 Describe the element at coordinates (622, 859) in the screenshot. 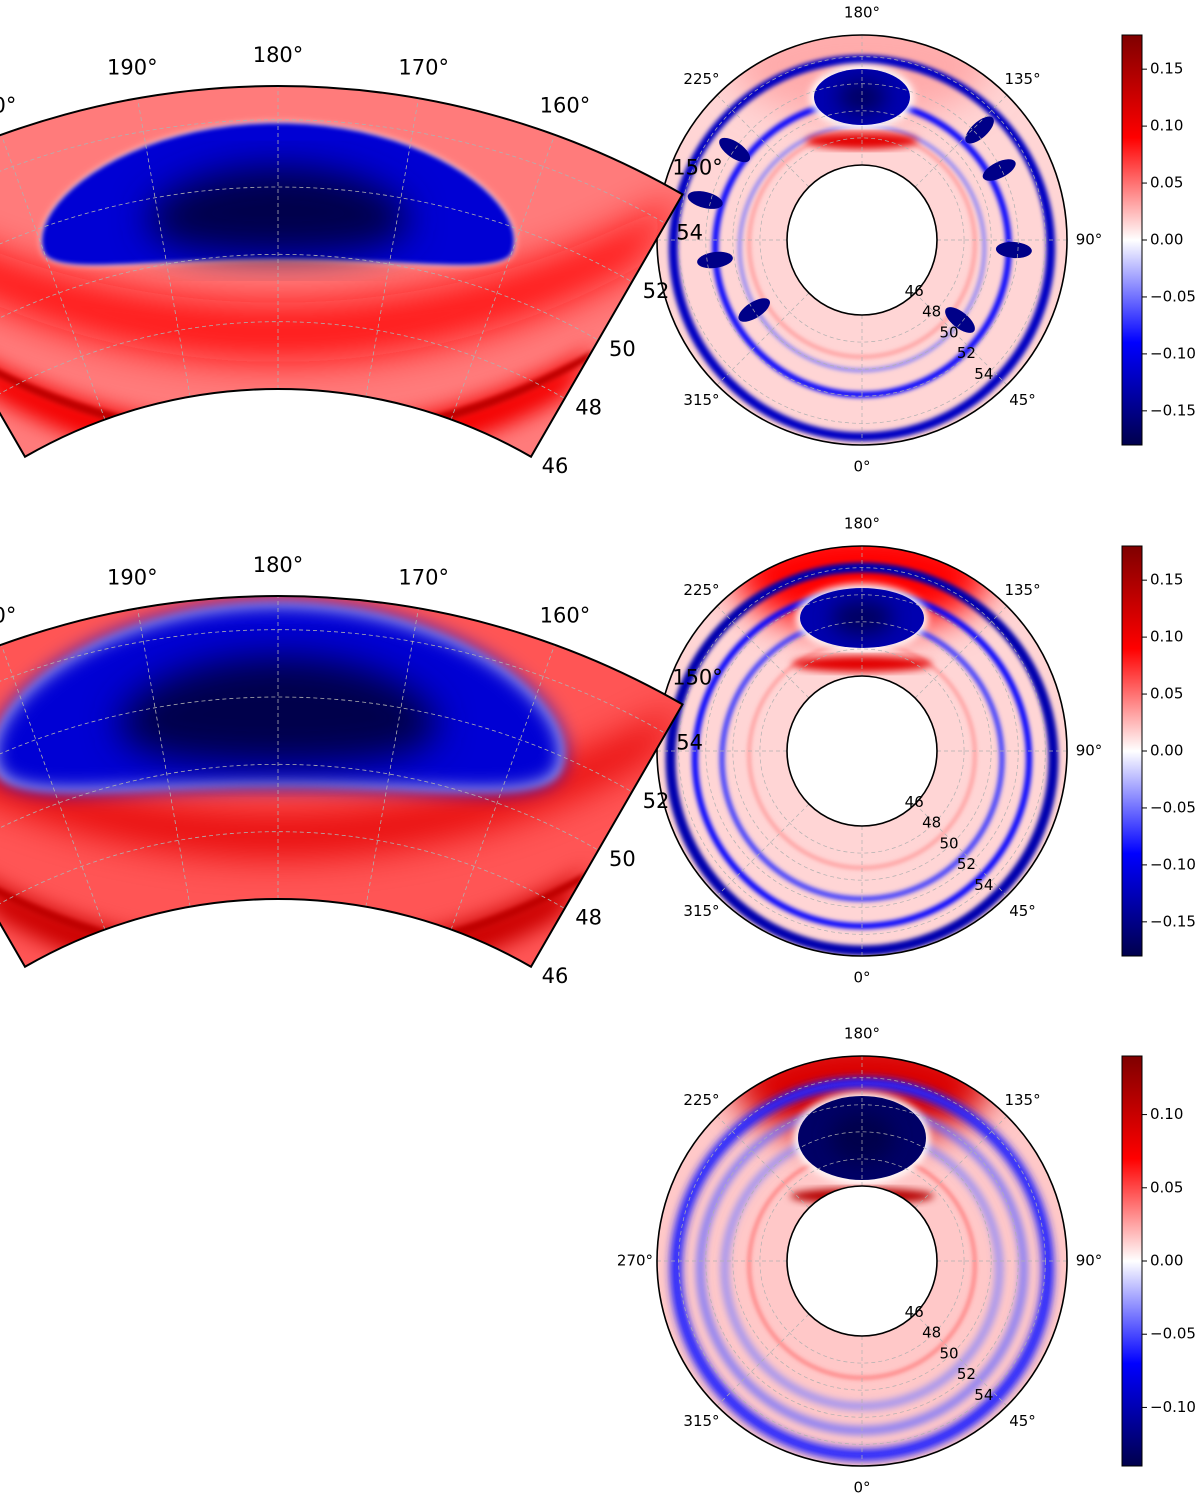

I see `lat-tick-label: 50` at that location.